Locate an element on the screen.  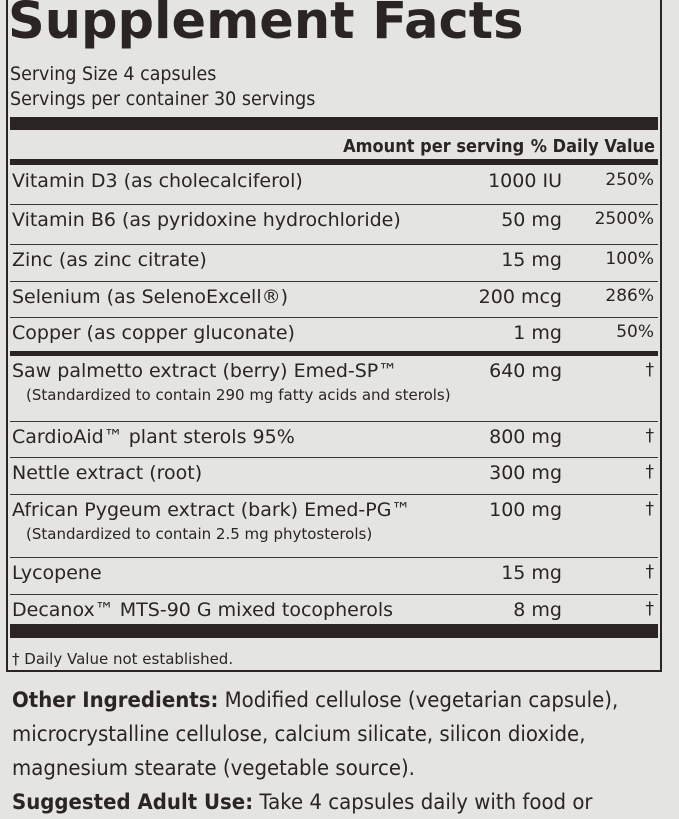
table-row: Decanox™ MTS-90 G mixed tocopherols 8 mg † is located at coordinates (334, 609).